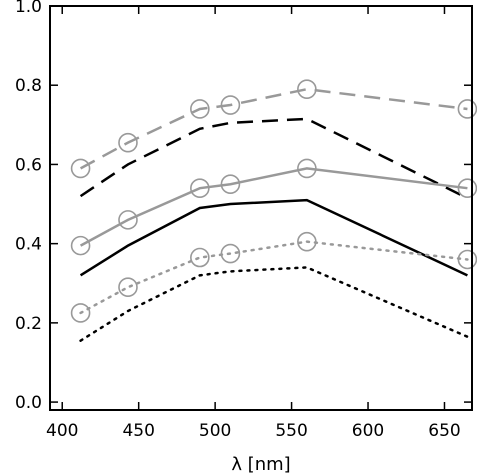  What do you see at coordinates (28, 403) in the screenshot?
I see `y-tick-label: 0.0` at bounding box center [28, 403].